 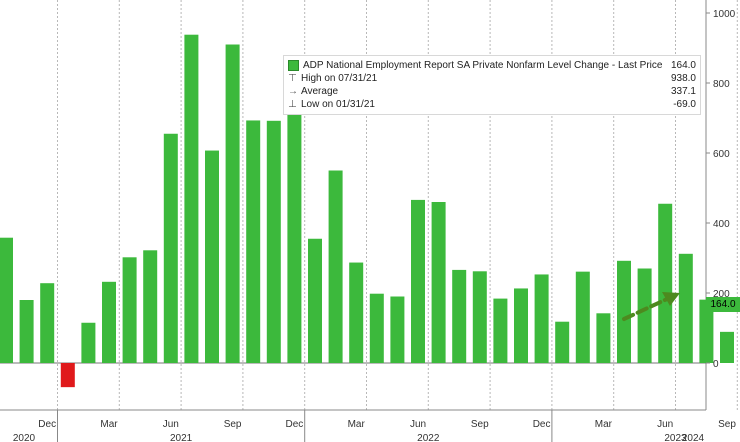 I want to click on low-marker-icon: ⊥, so click(x=292, y=104).